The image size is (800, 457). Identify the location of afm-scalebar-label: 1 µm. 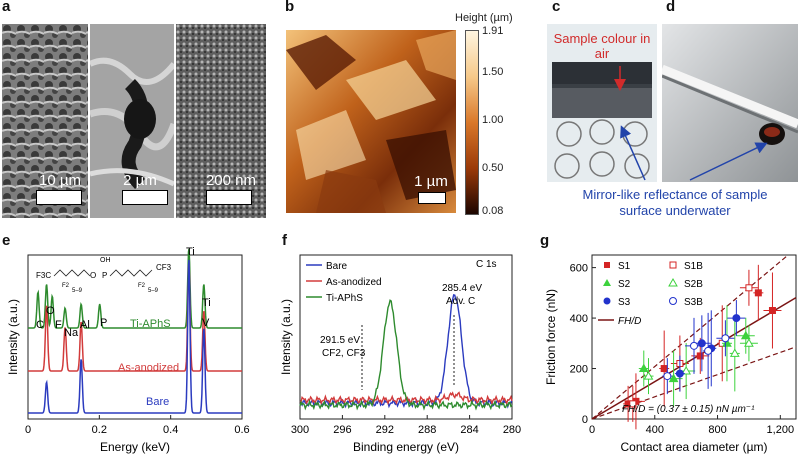
(431, 181).